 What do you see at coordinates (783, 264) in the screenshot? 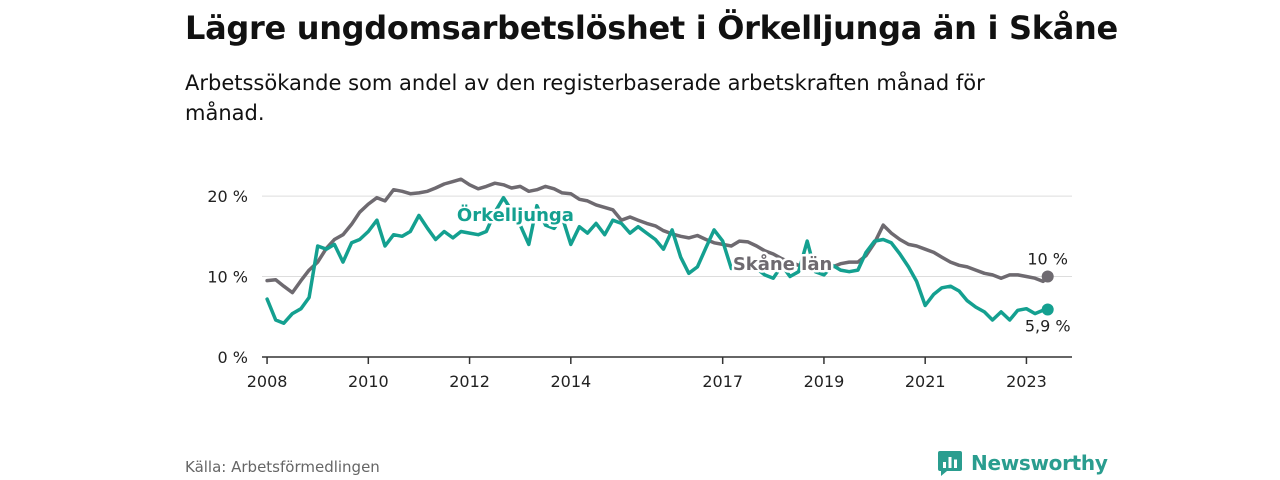
I see `skane-label: Skåne län` at bounding box center [783, 264].